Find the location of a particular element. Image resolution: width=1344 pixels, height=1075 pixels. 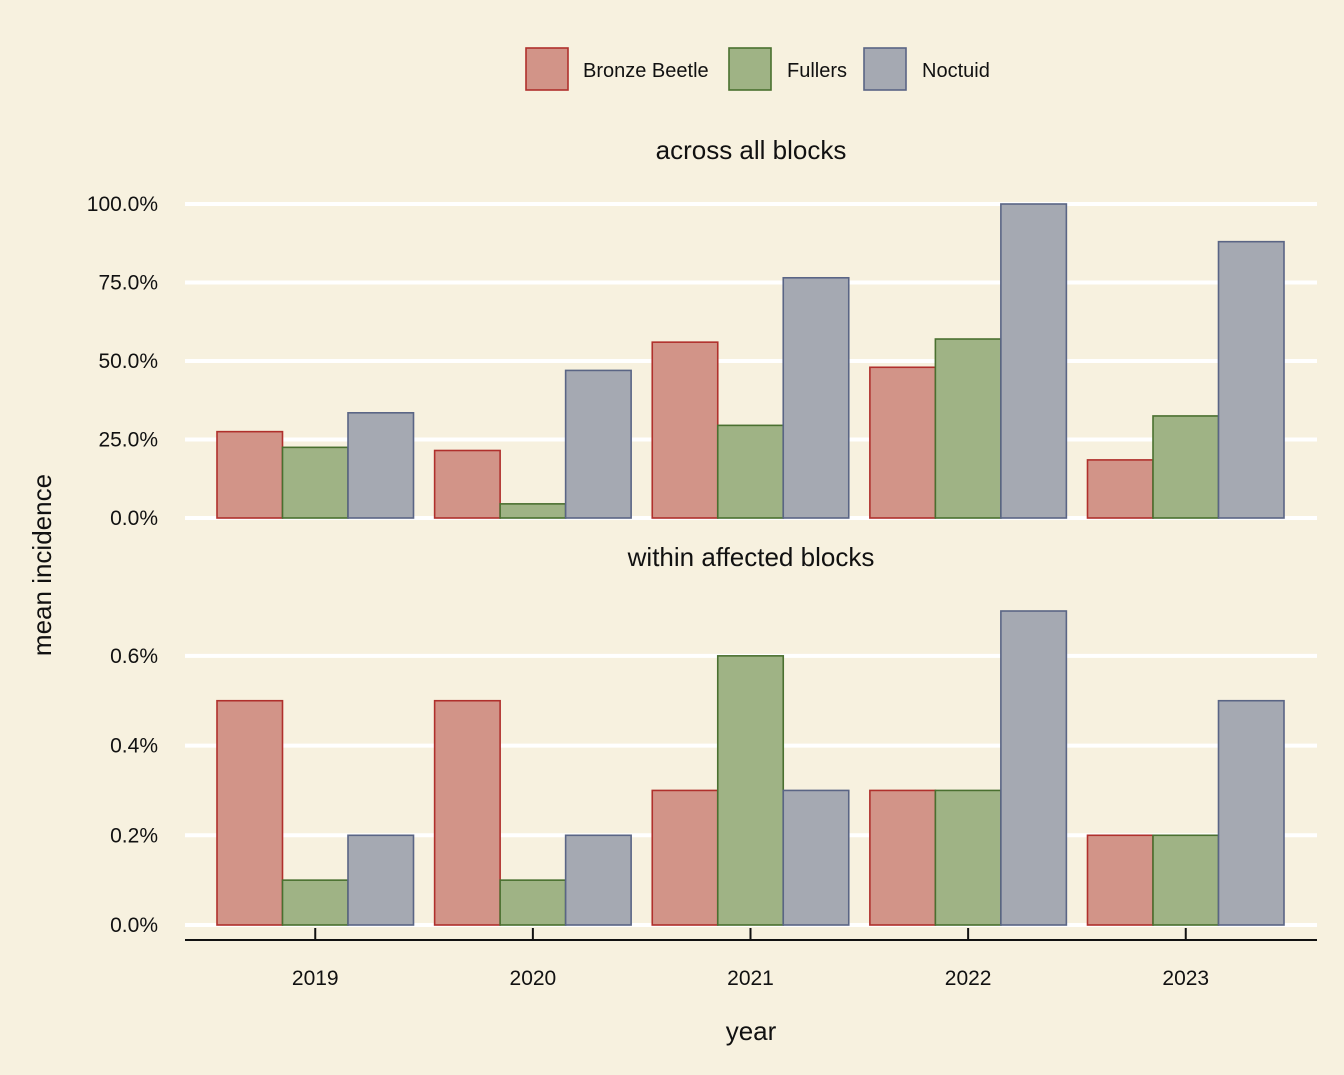

x-tick-label: 2021 is located at coordinates (750, 978).